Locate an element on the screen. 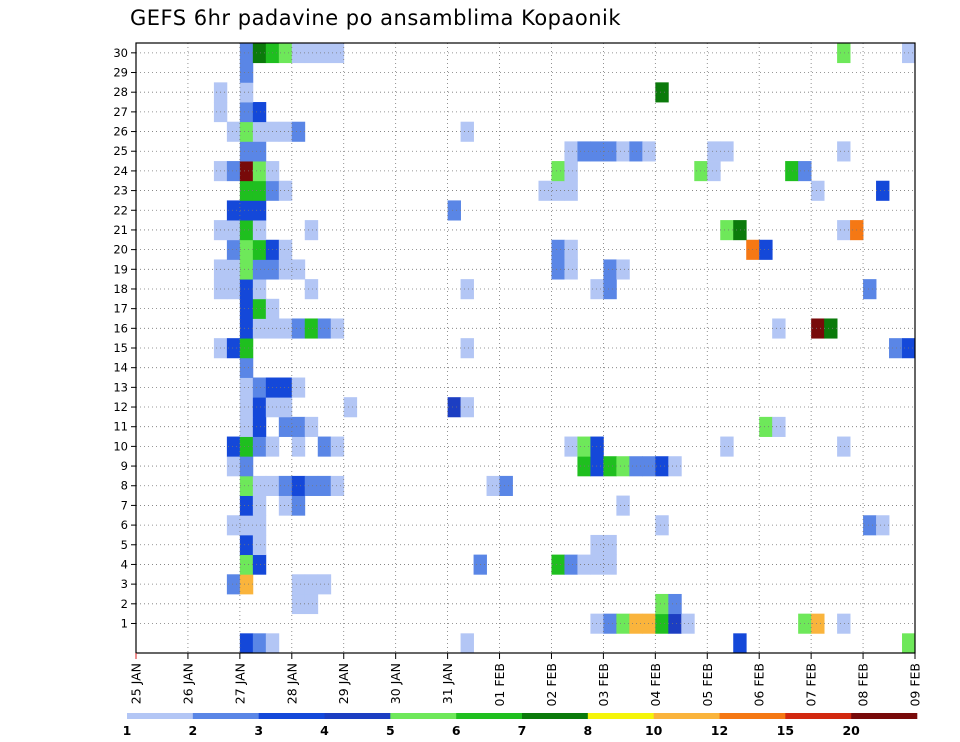 The width and height of the screenshot is (960, 742). y-tick-label-27: 27 is located at coordinates (120, 112).